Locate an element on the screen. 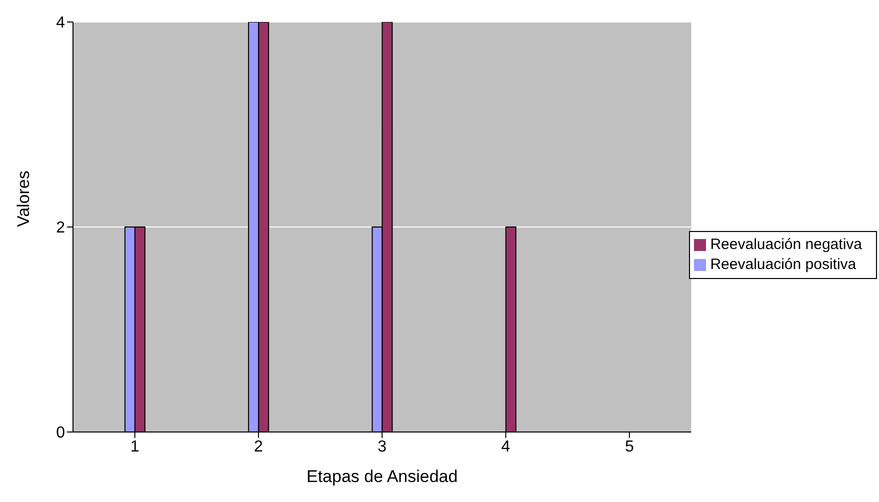 The height and width of the screenshot is (502, 879). y-tick-label: 2 is located at coordinates (61, 228).